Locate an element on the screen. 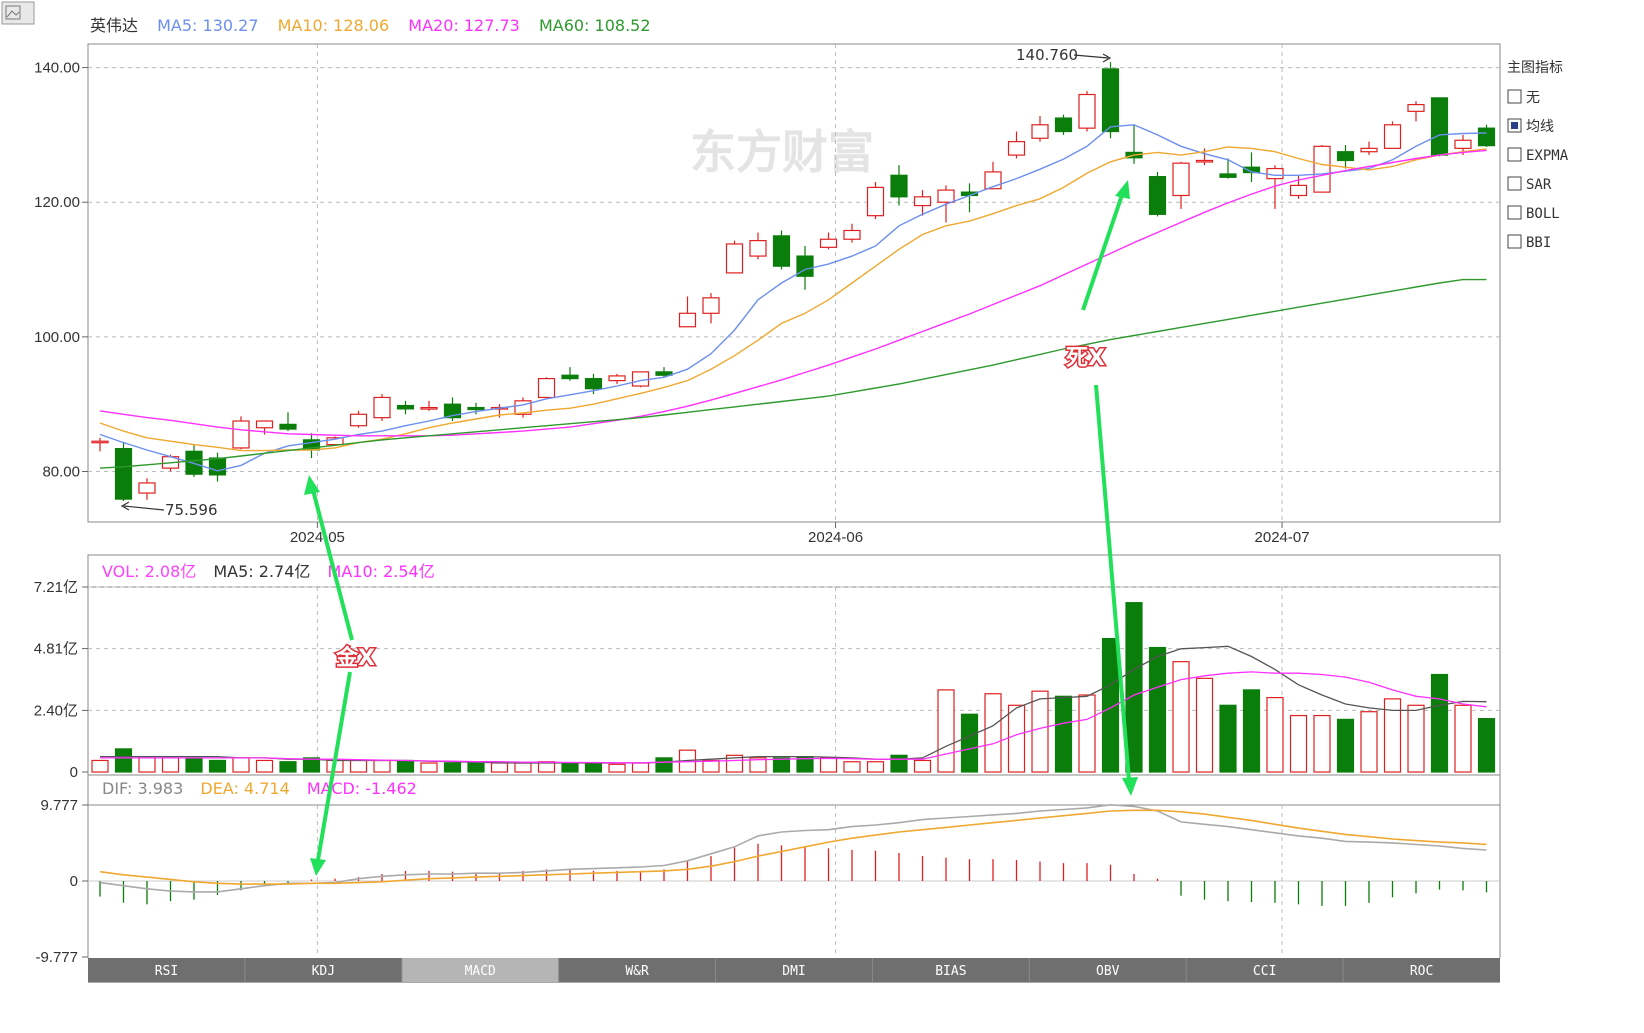 This screenshot has width=1644, height=1033. tab-obv: OBV is located at coordinates (1107, 970).